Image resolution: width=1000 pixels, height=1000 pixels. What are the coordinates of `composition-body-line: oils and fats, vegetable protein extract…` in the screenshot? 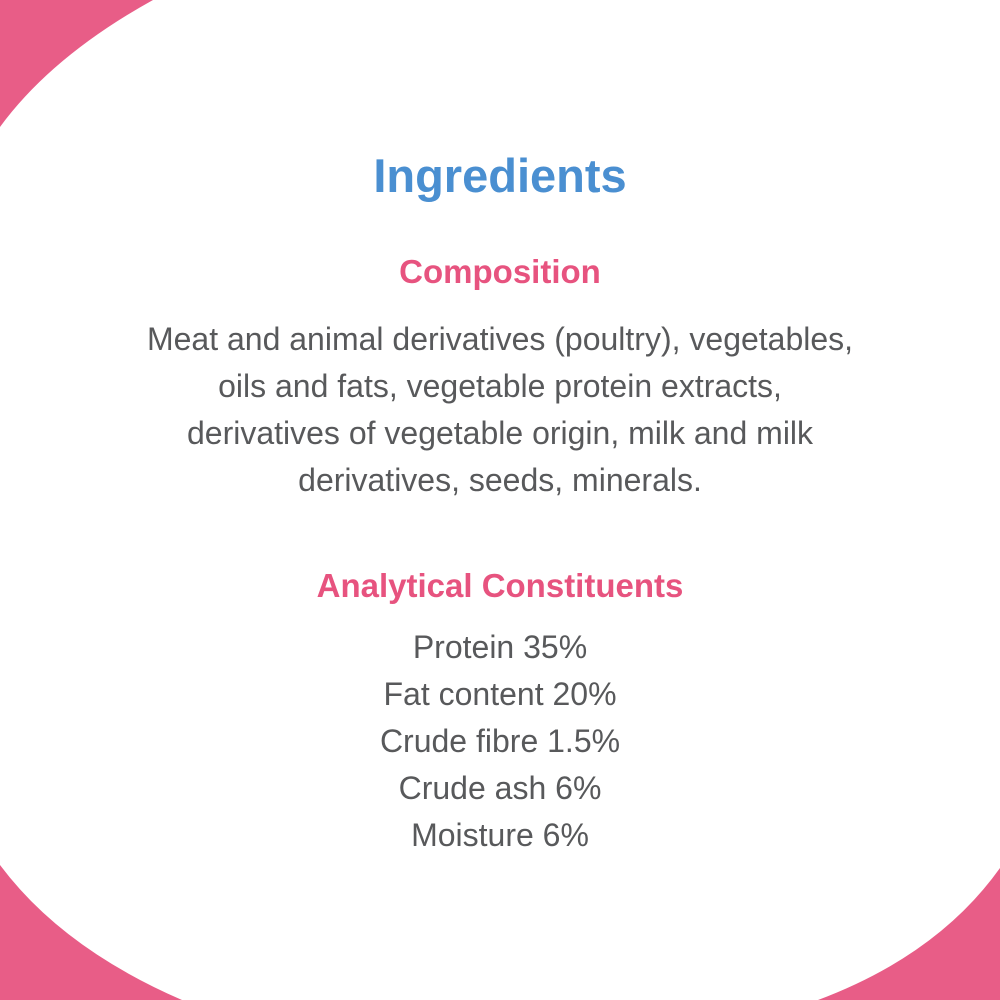 It's located at (500, 386).